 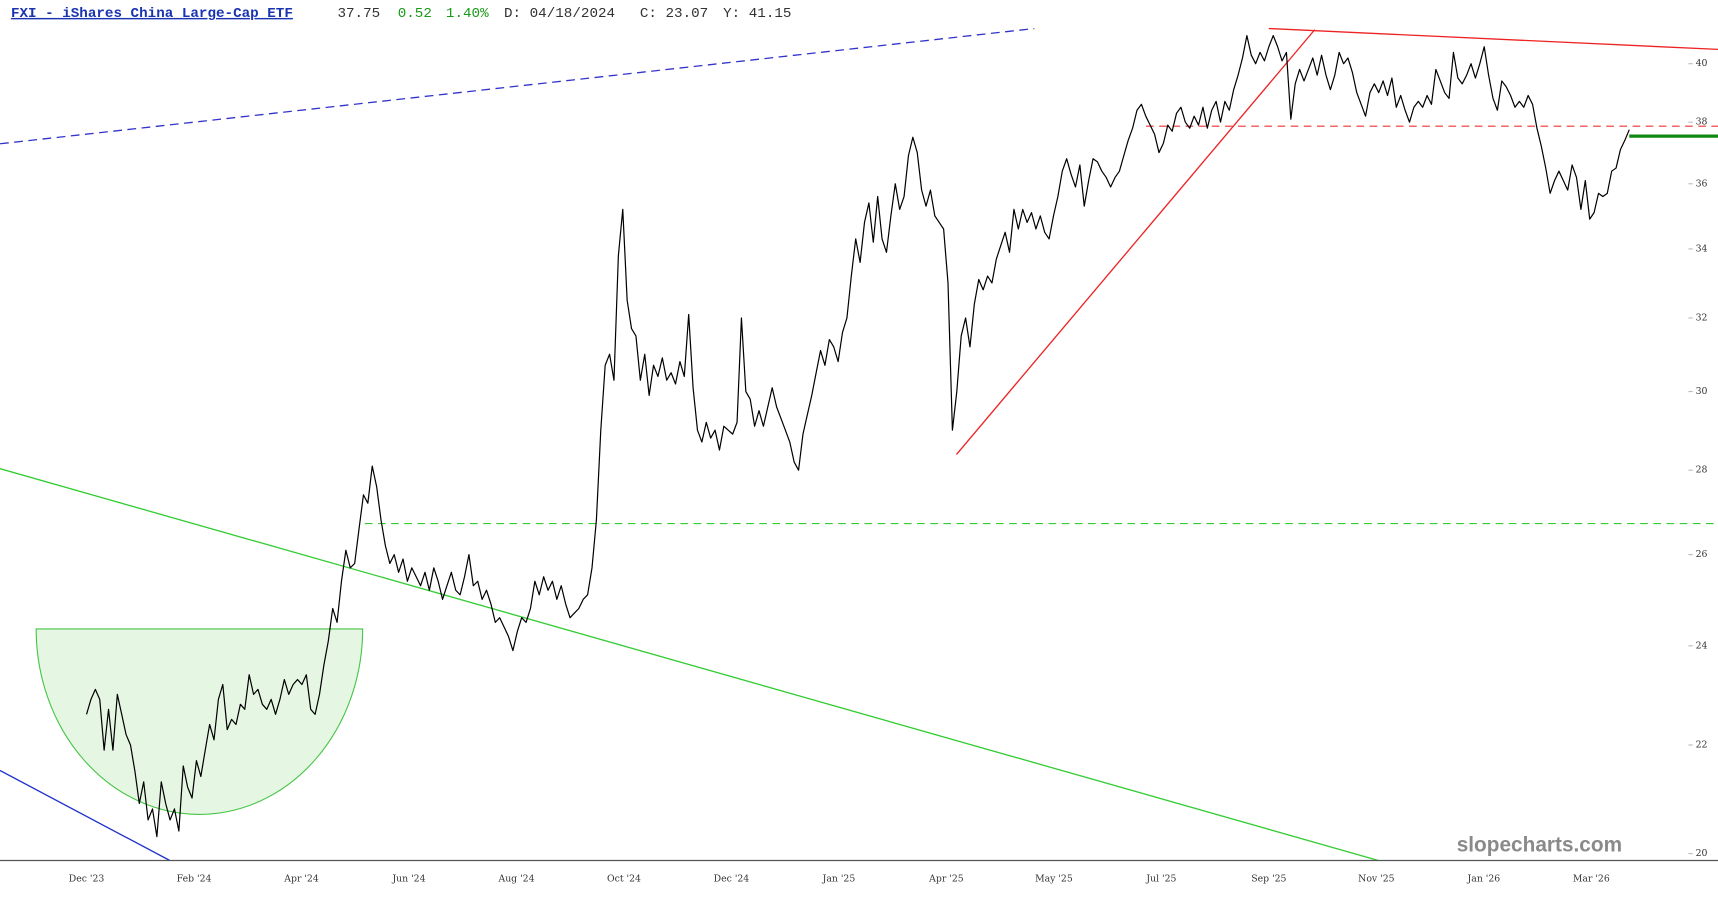 What do you see at coordinates (467, 14) in the screenshot?
I see `header-stat: 1.40%` at bounding box center [467, 14].